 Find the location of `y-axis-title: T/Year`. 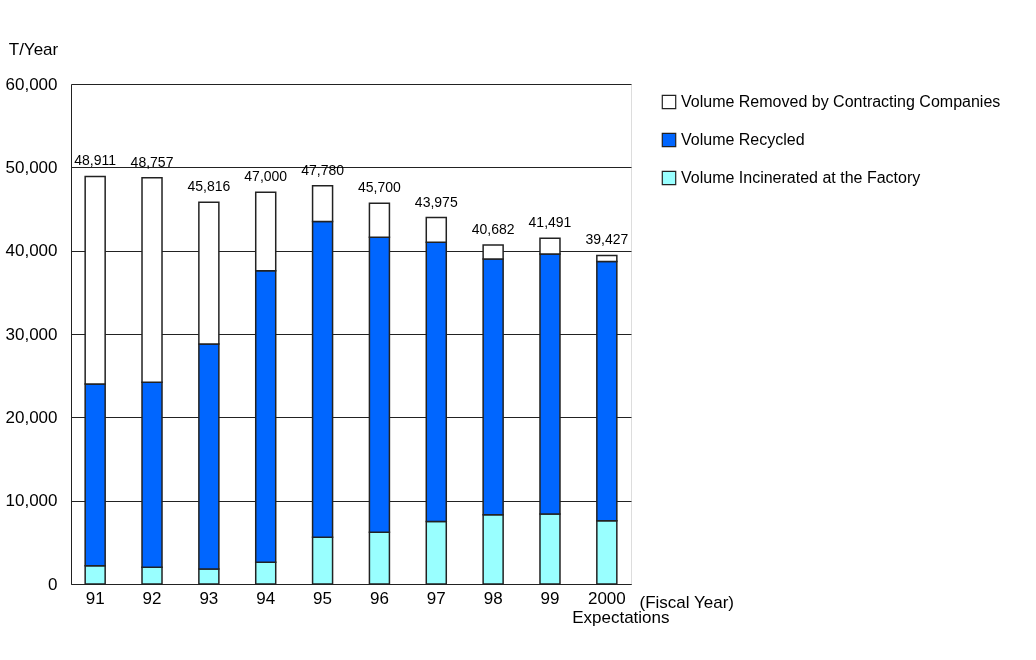

y-axis-title: T/Year is located at coordinates (33, 49).